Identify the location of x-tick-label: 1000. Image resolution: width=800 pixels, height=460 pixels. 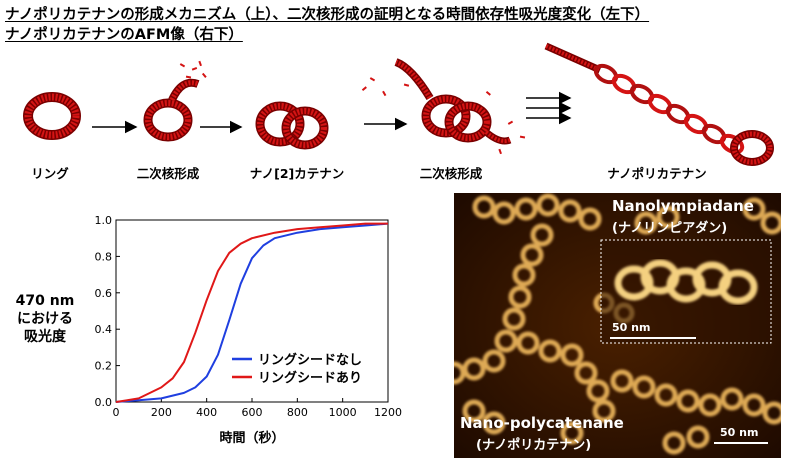
(343, 412).